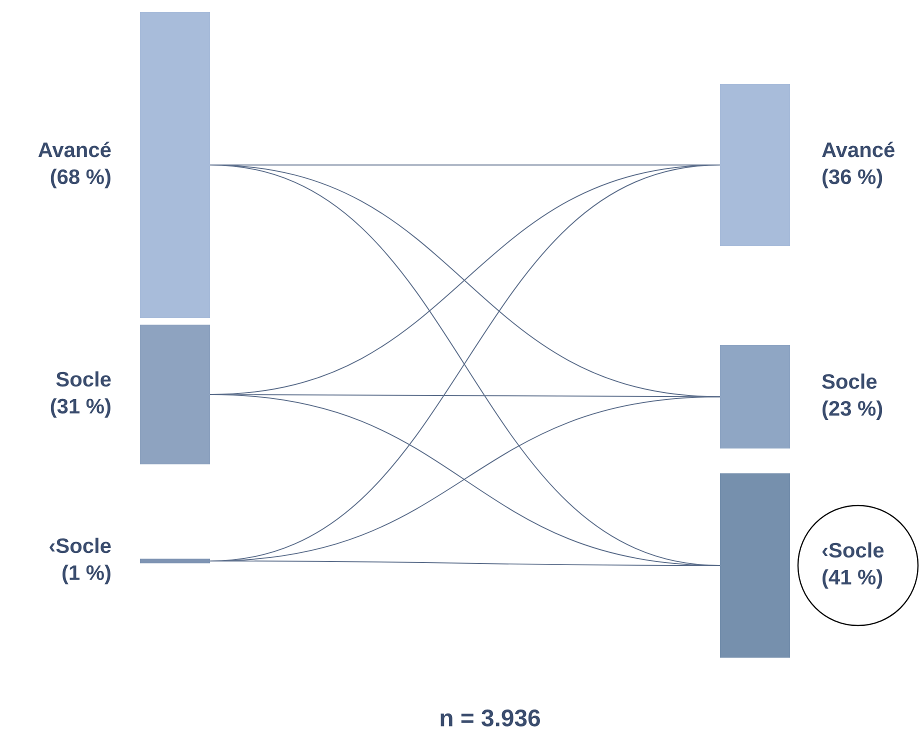 The width and height of the screenshot is (920, 739). I want to click on text: n = 3.936, so click(490, 718).